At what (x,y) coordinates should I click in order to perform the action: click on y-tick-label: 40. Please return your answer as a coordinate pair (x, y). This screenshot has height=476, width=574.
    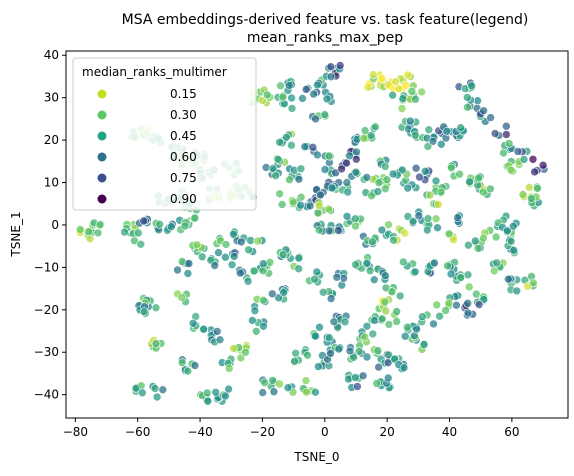
    Looking at the image, I should click on (51, 55).